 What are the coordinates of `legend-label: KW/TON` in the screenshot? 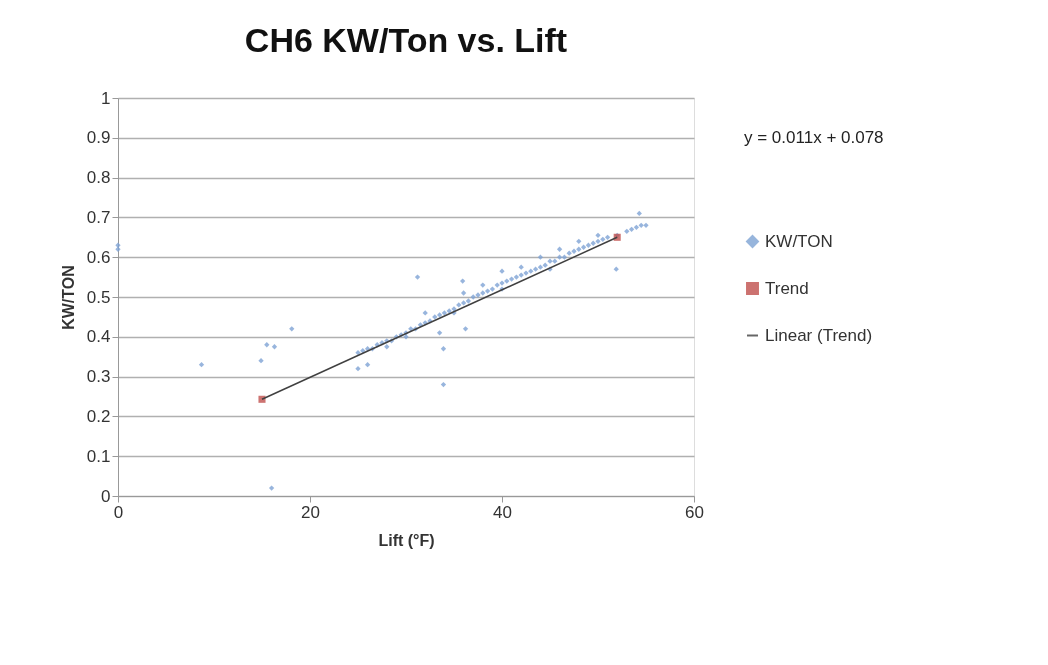 It's located at (799, 241).